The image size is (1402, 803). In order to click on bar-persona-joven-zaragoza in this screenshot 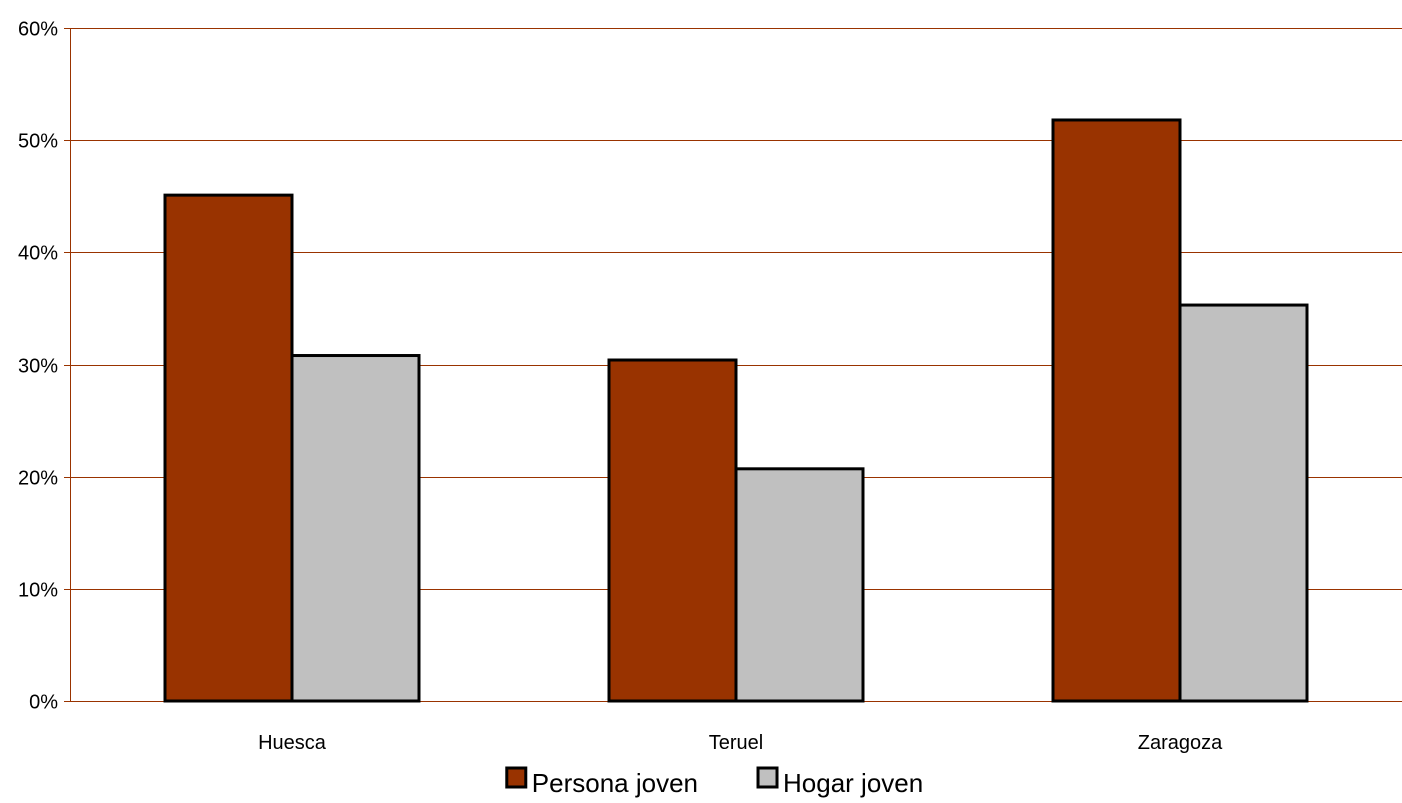, I will do `click(1116, 410)`.